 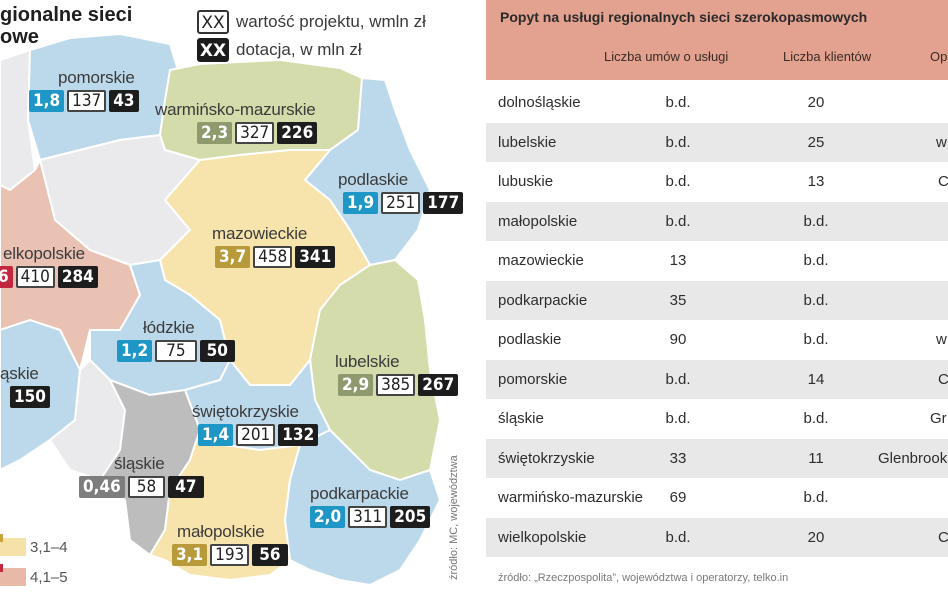 What do you see at coordinates (233, 257) in the screenshot?
I see `ratio-badge: 3,7` at bounding box center [233, 257].